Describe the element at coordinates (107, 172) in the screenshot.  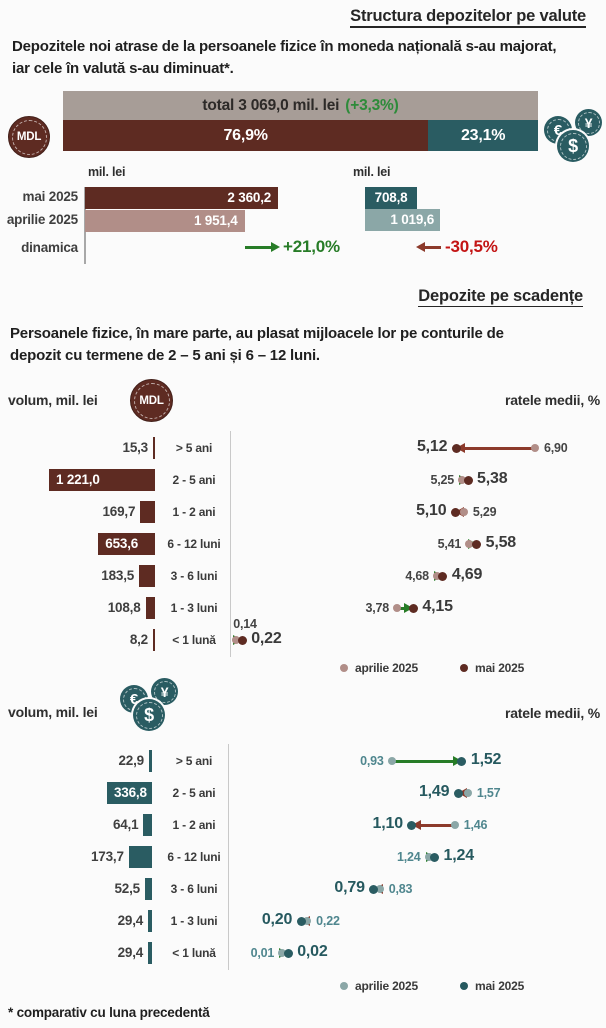
I see `unit-label-mdl: mil. lei` at that location.